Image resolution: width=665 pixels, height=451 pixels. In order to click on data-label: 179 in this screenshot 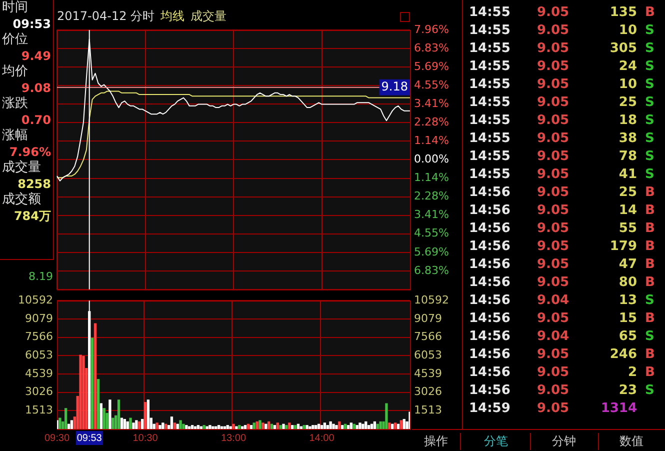, I will do `click(622, 247)`.